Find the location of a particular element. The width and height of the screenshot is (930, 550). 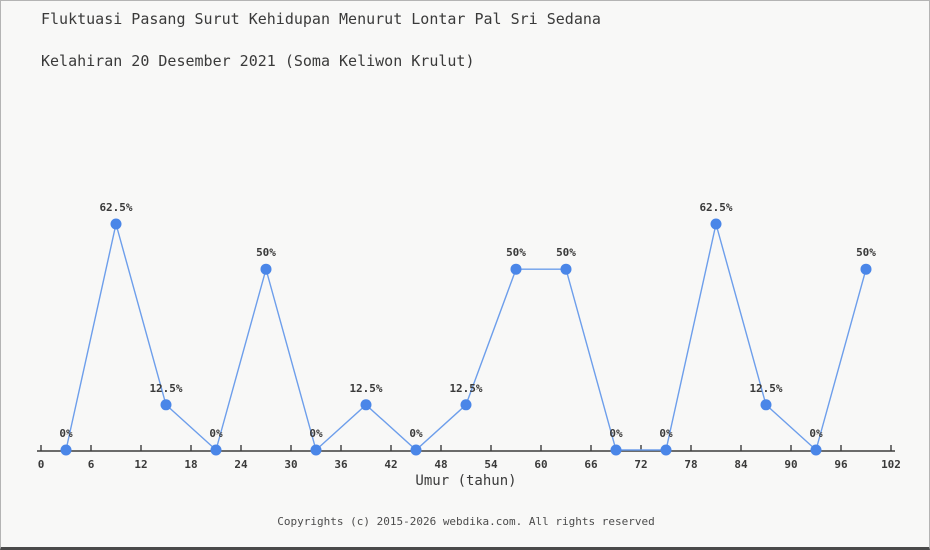

x-axis-tick-label: 6 is located at coordinates (91, 464).